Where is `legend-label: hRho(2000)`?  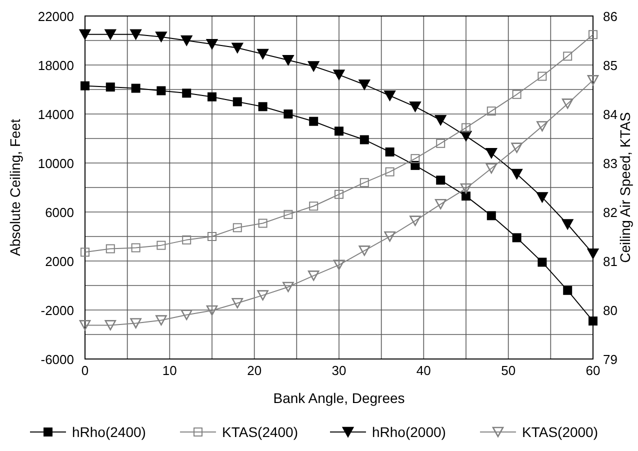
legend-label: hRho(2000) is located at coordinates (409, 432).